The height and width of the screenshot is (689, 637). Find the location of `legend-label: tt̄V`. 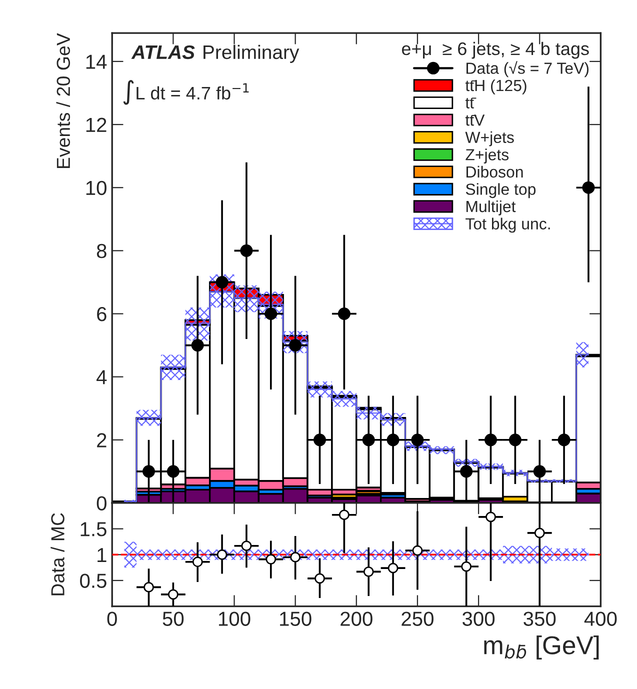

legend-label: tt̄V is located at coordinates (475, 120).